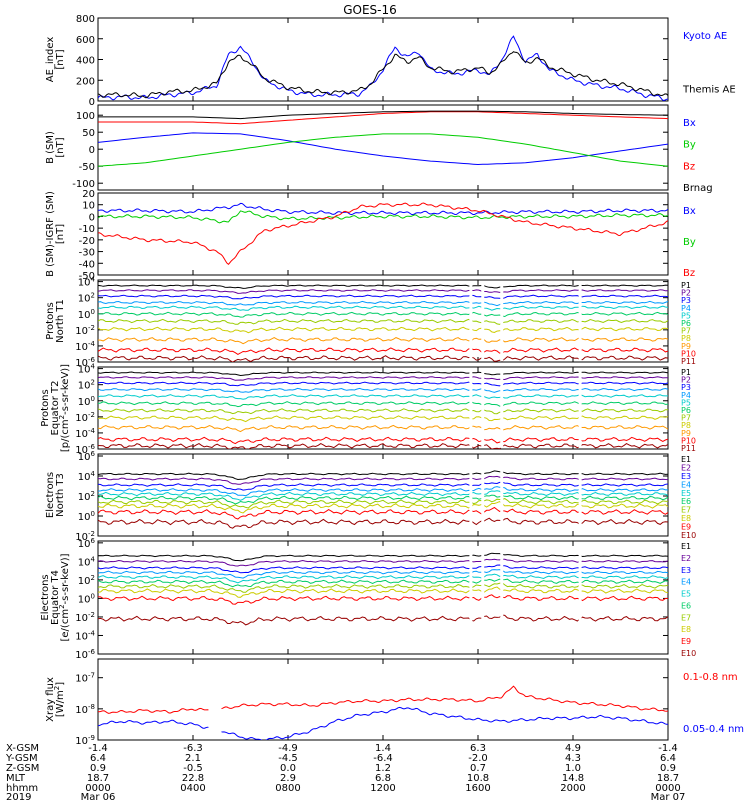 The height and width of the screenshot is (800, 750). What do you see at coordinates (85, 81) in the screenshot?
I see `y-tick-label: 200` at bounding box center [85, 81].